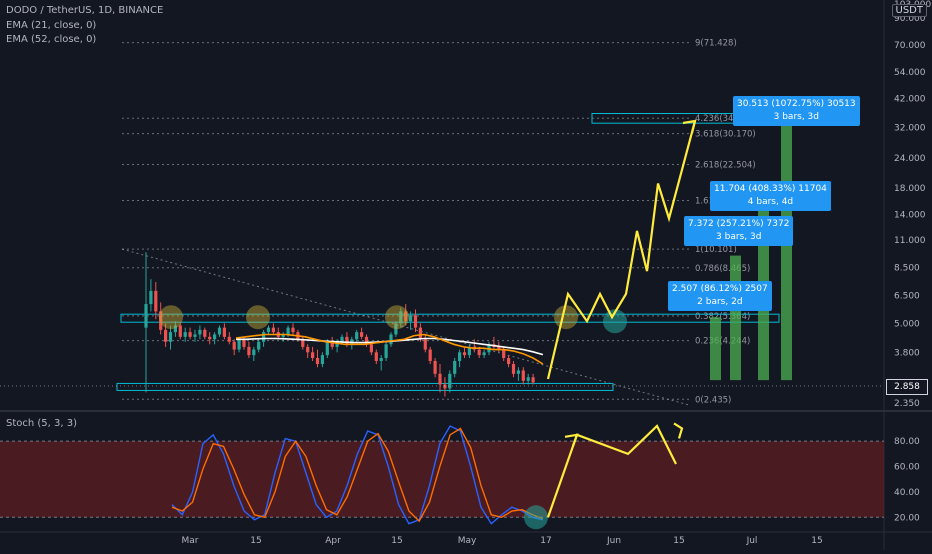 Image resolution: width=932 pixels, height=554 pixels. Describe the element at coordinates (42, 423) in the screenshot. I see `stoch-legend: Stoch (5, 3, 3)` at that location.